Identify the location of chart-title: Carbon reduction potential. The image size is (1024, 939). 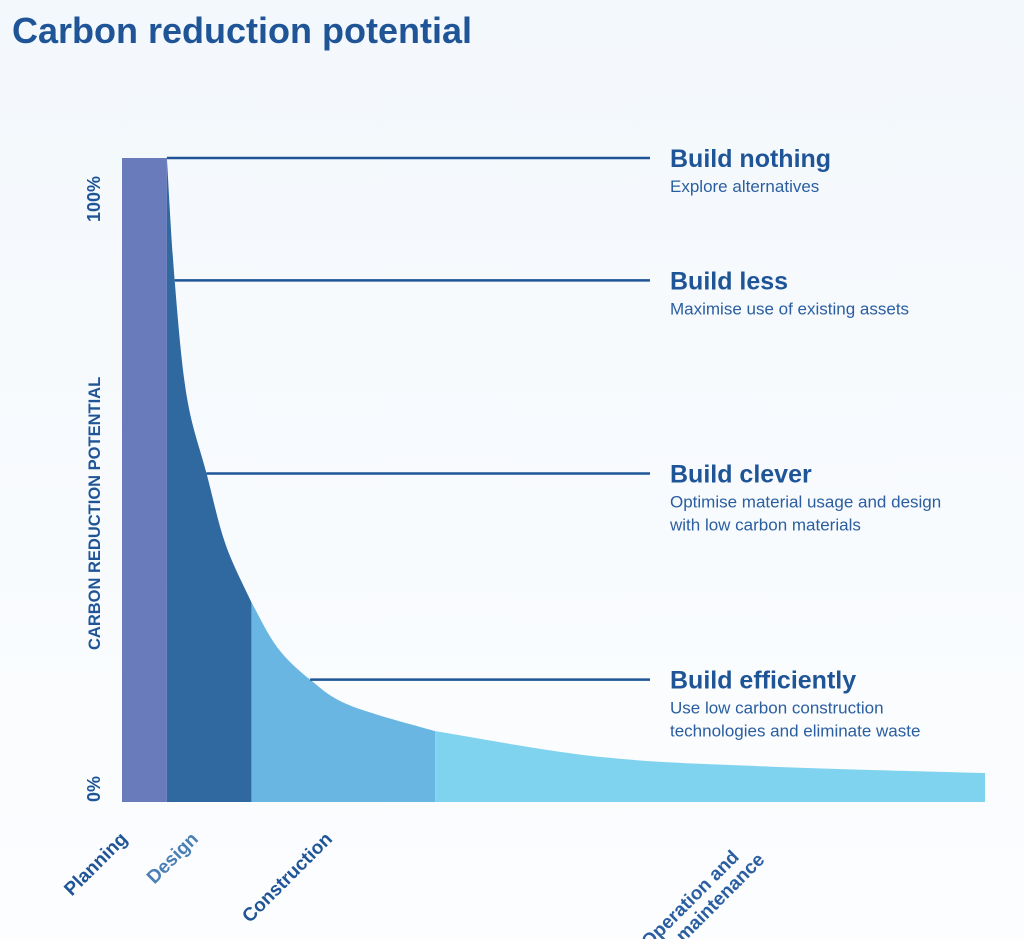
(242, 30).